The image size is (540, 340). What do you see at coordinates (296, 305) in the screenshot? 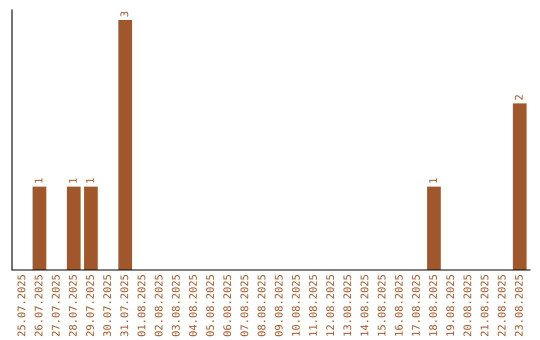
I see `x-tick-label: 10.08.2025` at bounding box center [296, 305].